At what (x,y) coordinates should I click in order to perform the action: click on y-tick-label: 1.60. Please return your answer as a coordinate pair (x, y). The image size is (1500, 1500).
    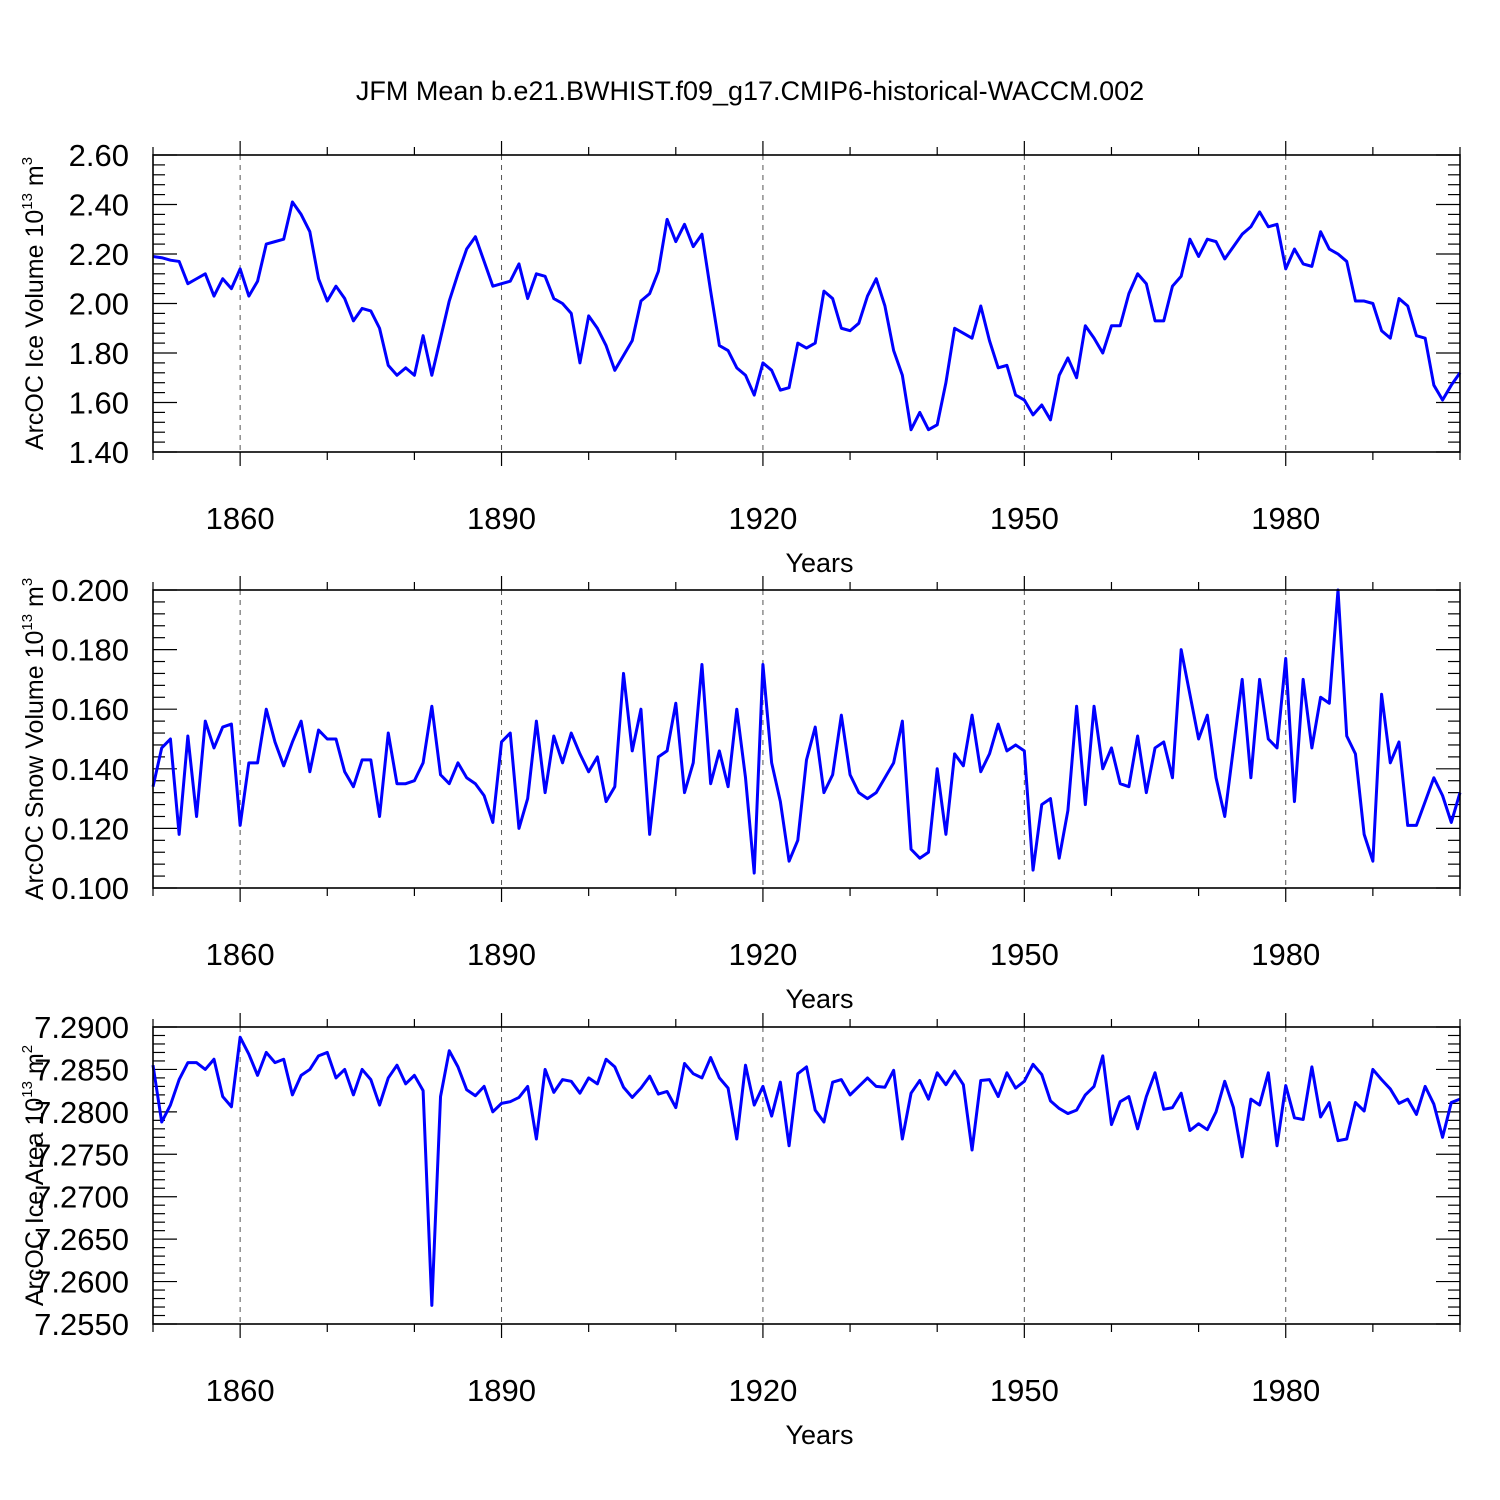
    Looking at the image, I should click on (99, 403).